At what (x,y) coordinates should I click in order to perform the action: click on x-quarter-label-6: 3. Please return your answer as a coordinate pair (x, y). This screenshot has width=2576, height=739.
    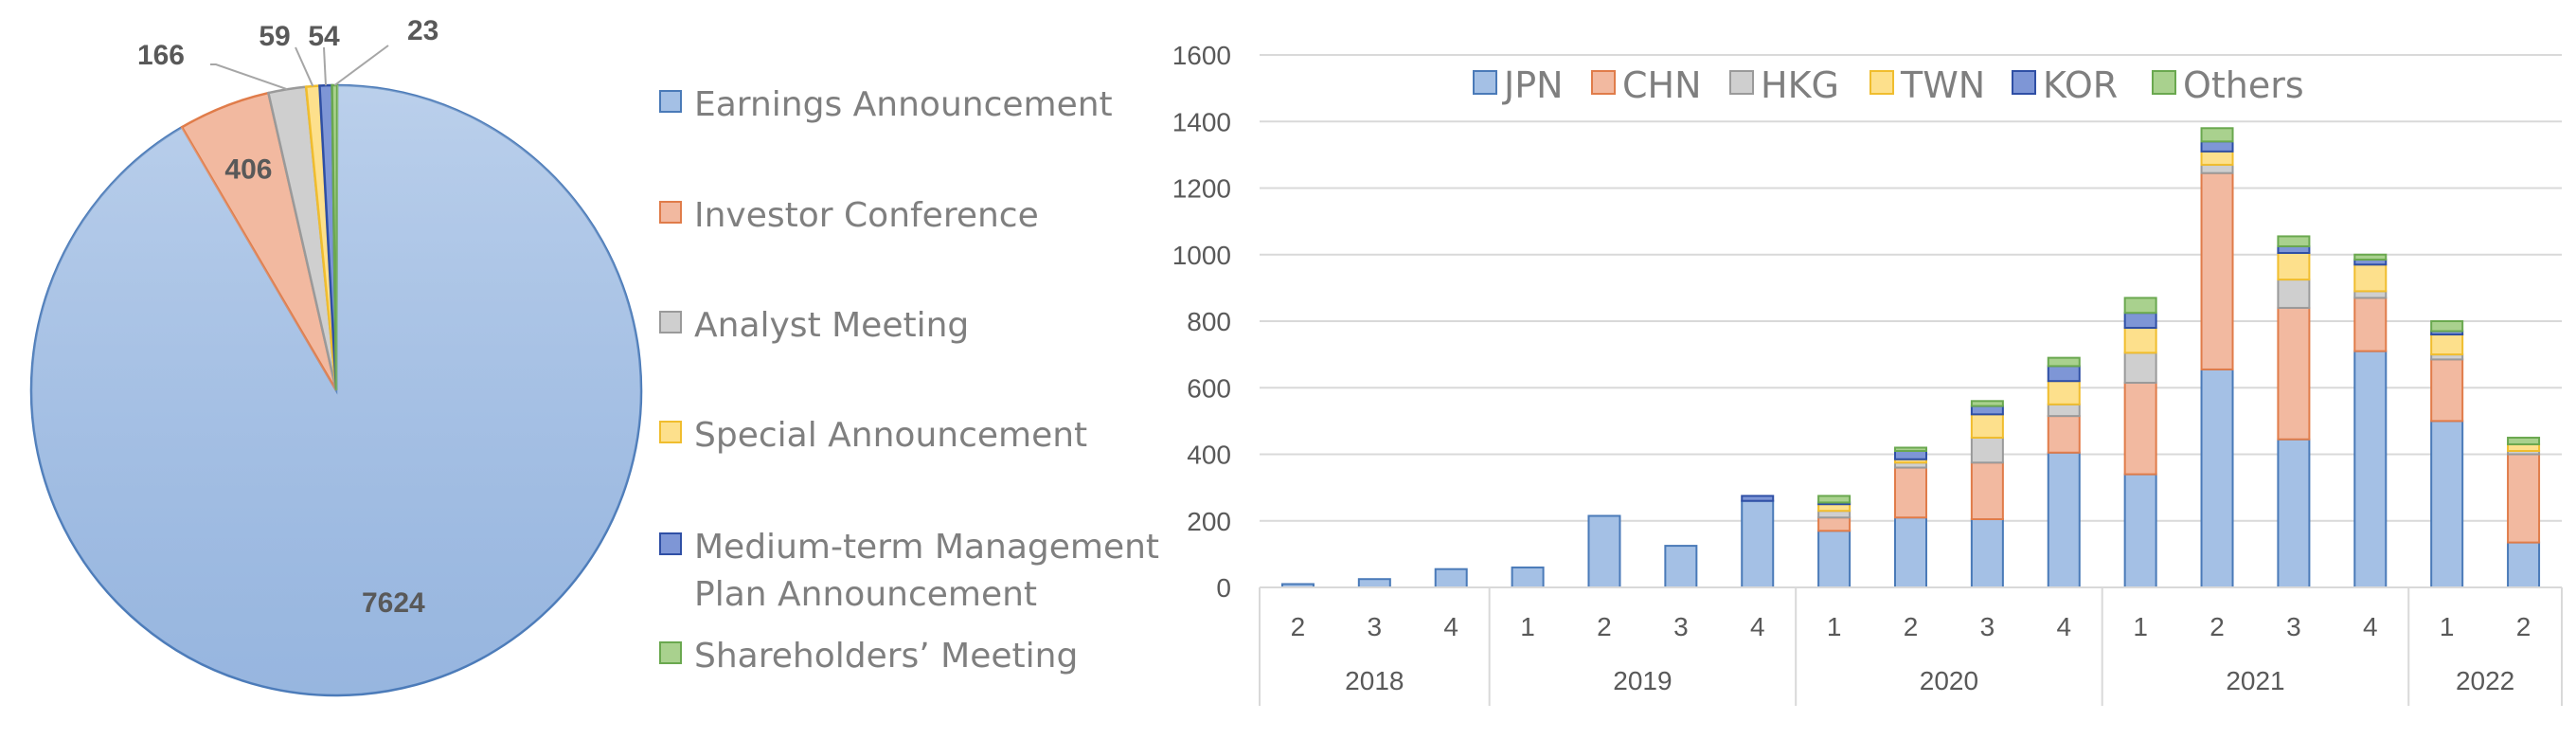
    Looking at the image, I should click on (1681, 626).